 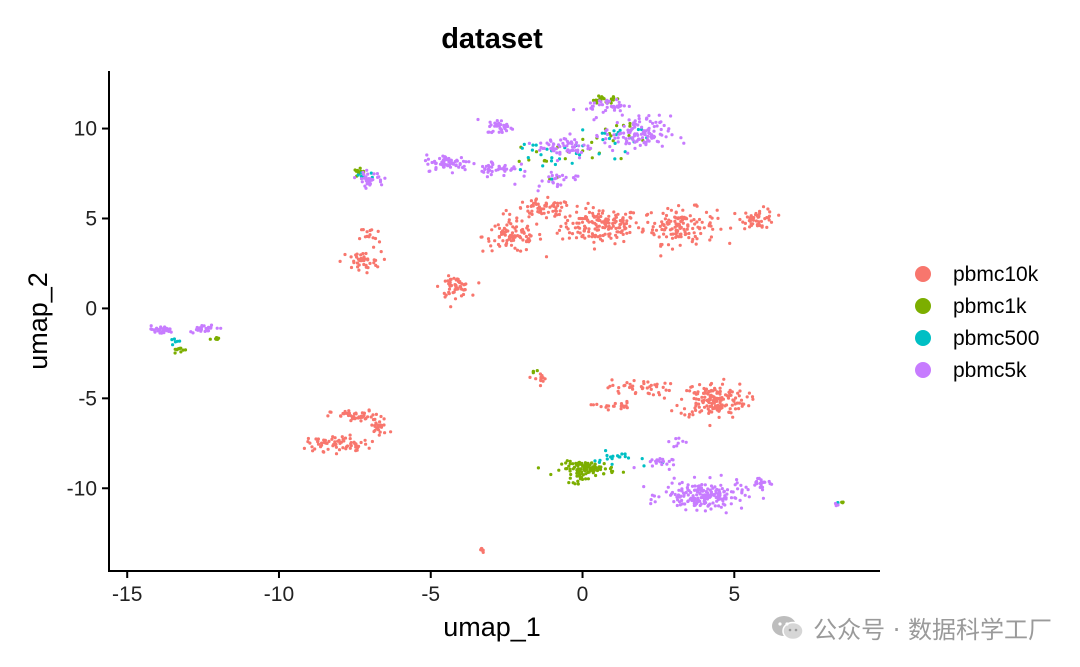 What do you see at coordinates (788, 627) in the screenshot?
I see `wechat-icon` at bounding box center [788, 627].